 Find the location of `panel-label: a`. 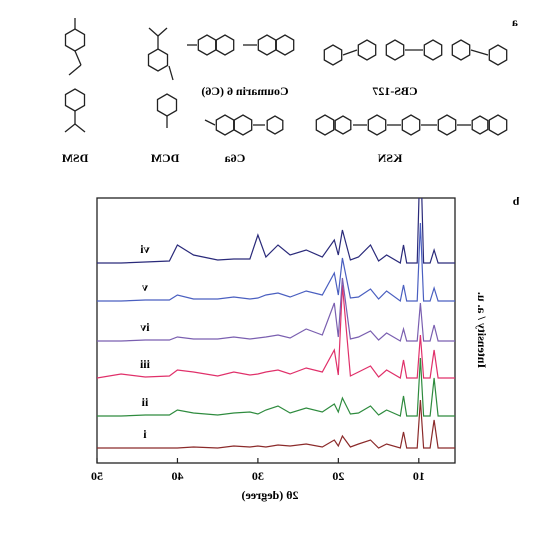

panel-label: a is located at coordinates (515, 22).